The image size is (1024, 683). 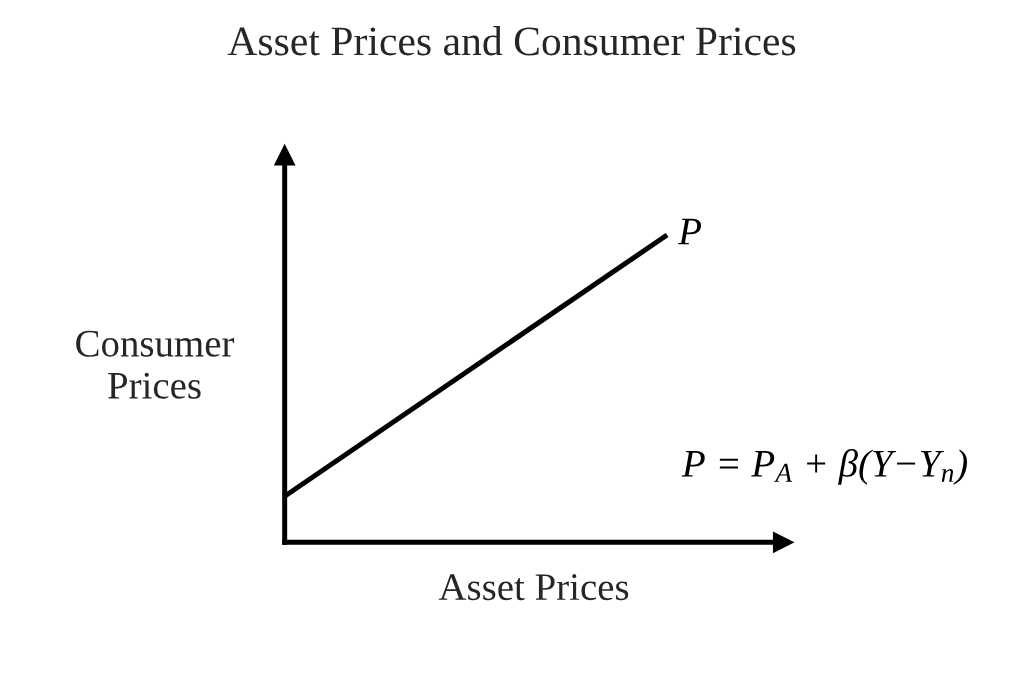 I want to click on series-label: P, so click(x=689, y=231).